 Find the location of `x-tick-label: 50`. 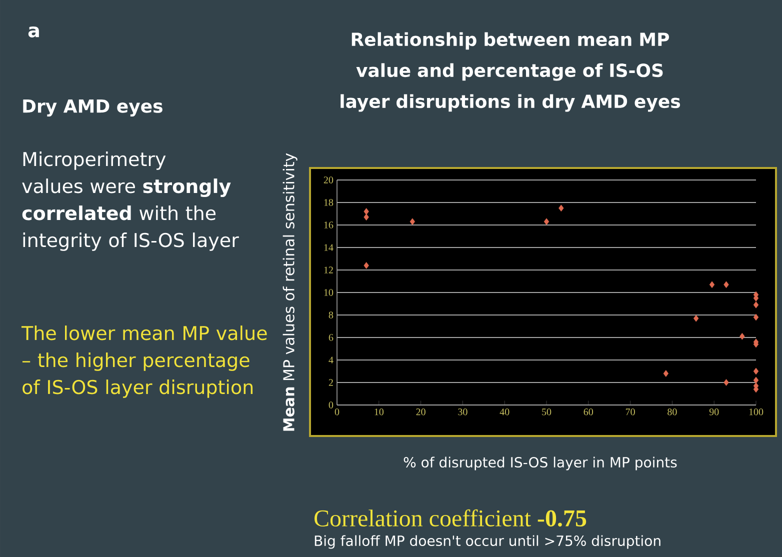

x-tick-label: 50 is located at coordinates (547, 412).